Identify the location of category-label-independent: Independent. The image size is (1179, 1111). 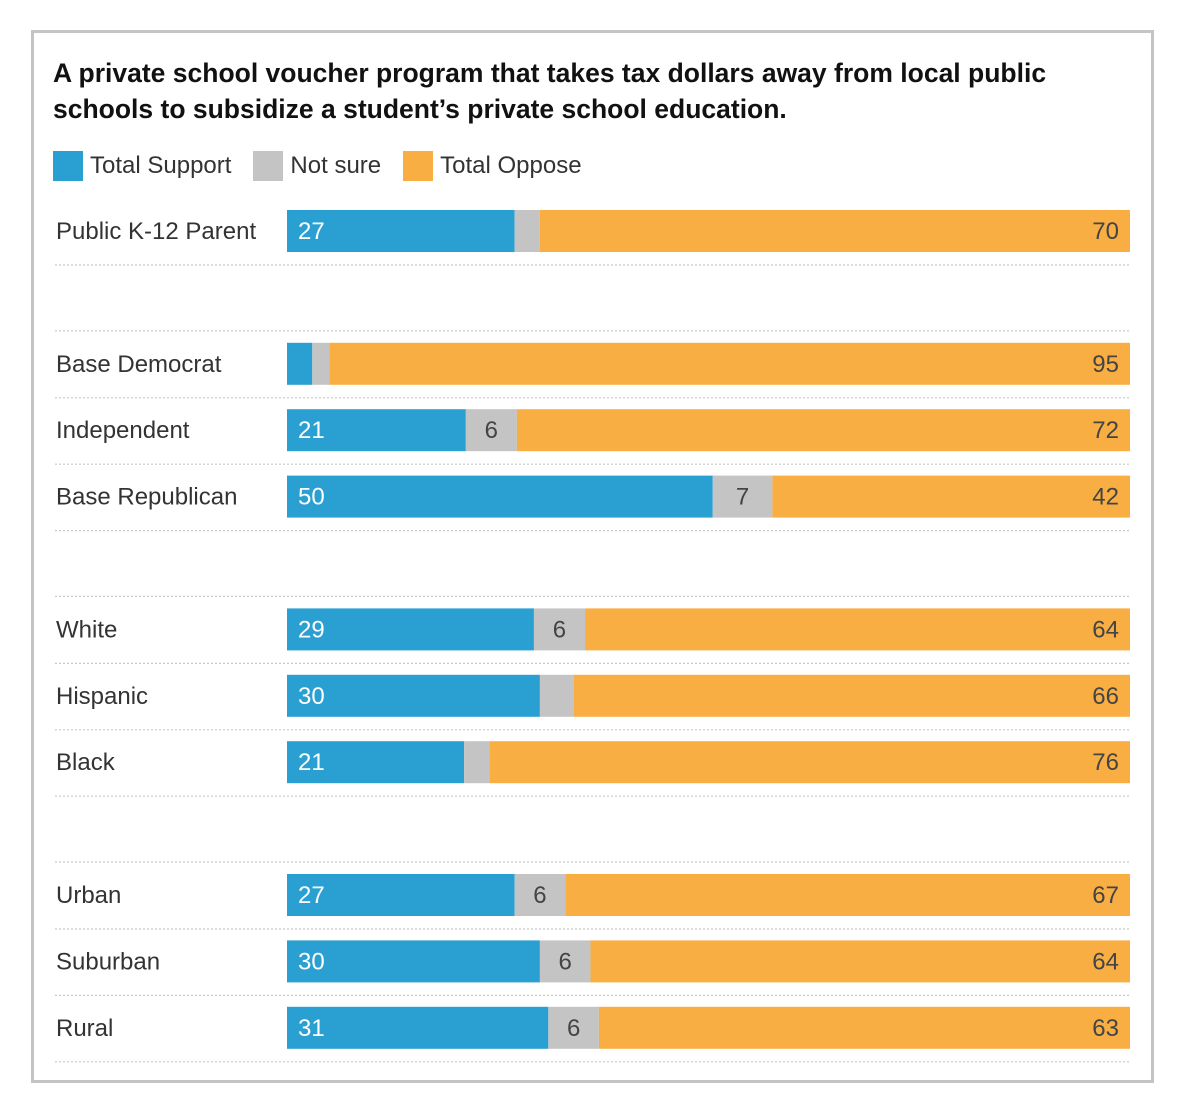
(123, 430).